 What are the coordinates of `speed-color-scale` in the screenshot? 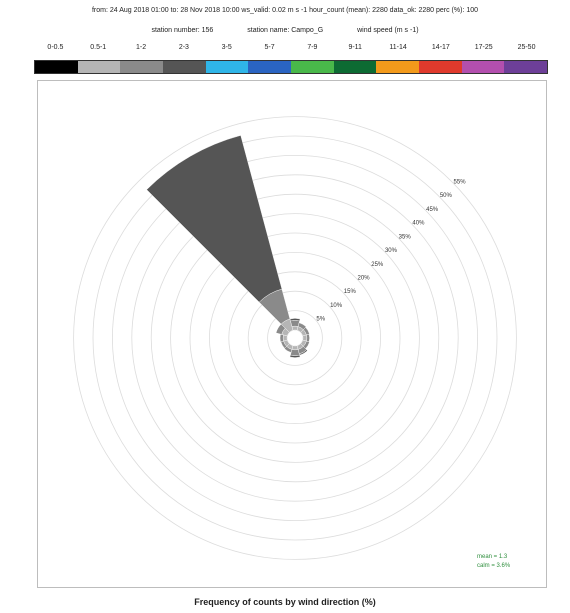 It's located at (291, 67).